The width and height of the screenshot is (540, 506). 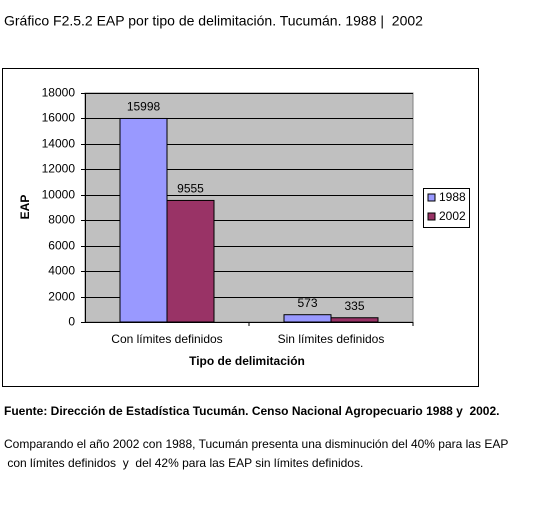 I want to click on value-label: 573, so click(x=307, y=303).